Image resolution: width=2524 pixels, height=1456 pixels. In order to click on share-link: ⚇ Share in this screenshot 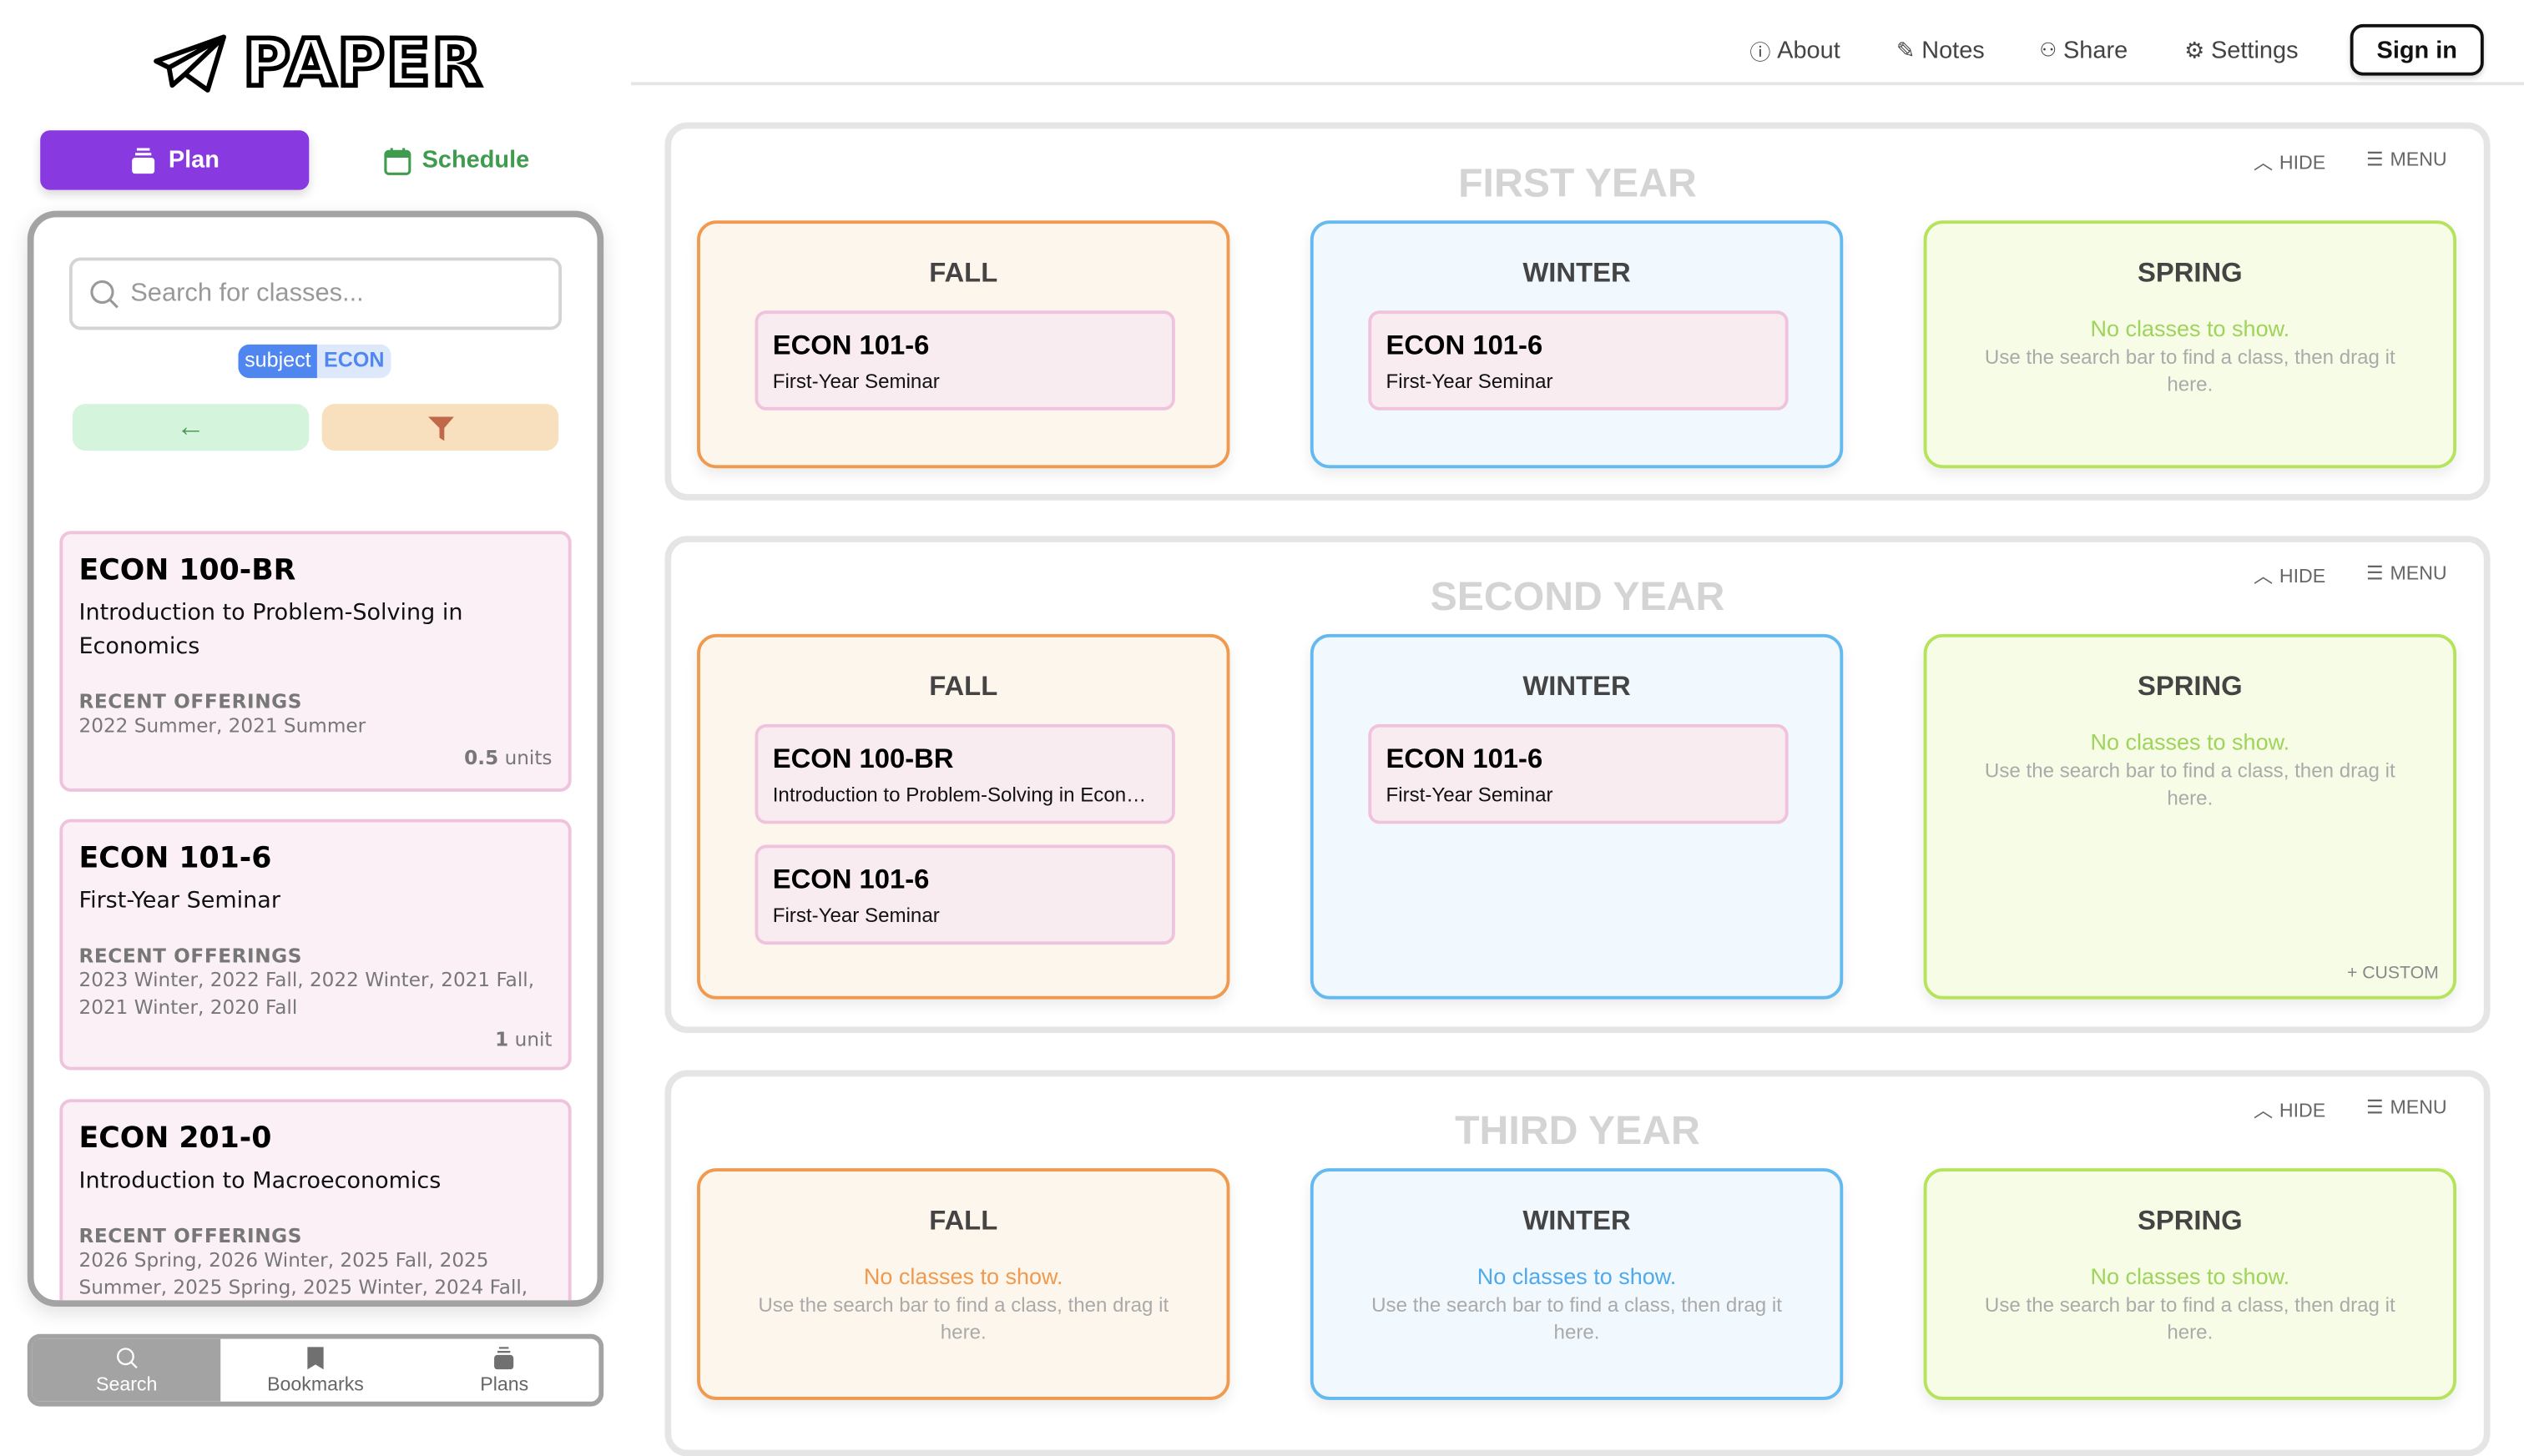, I will do `click(2083, 50)`.